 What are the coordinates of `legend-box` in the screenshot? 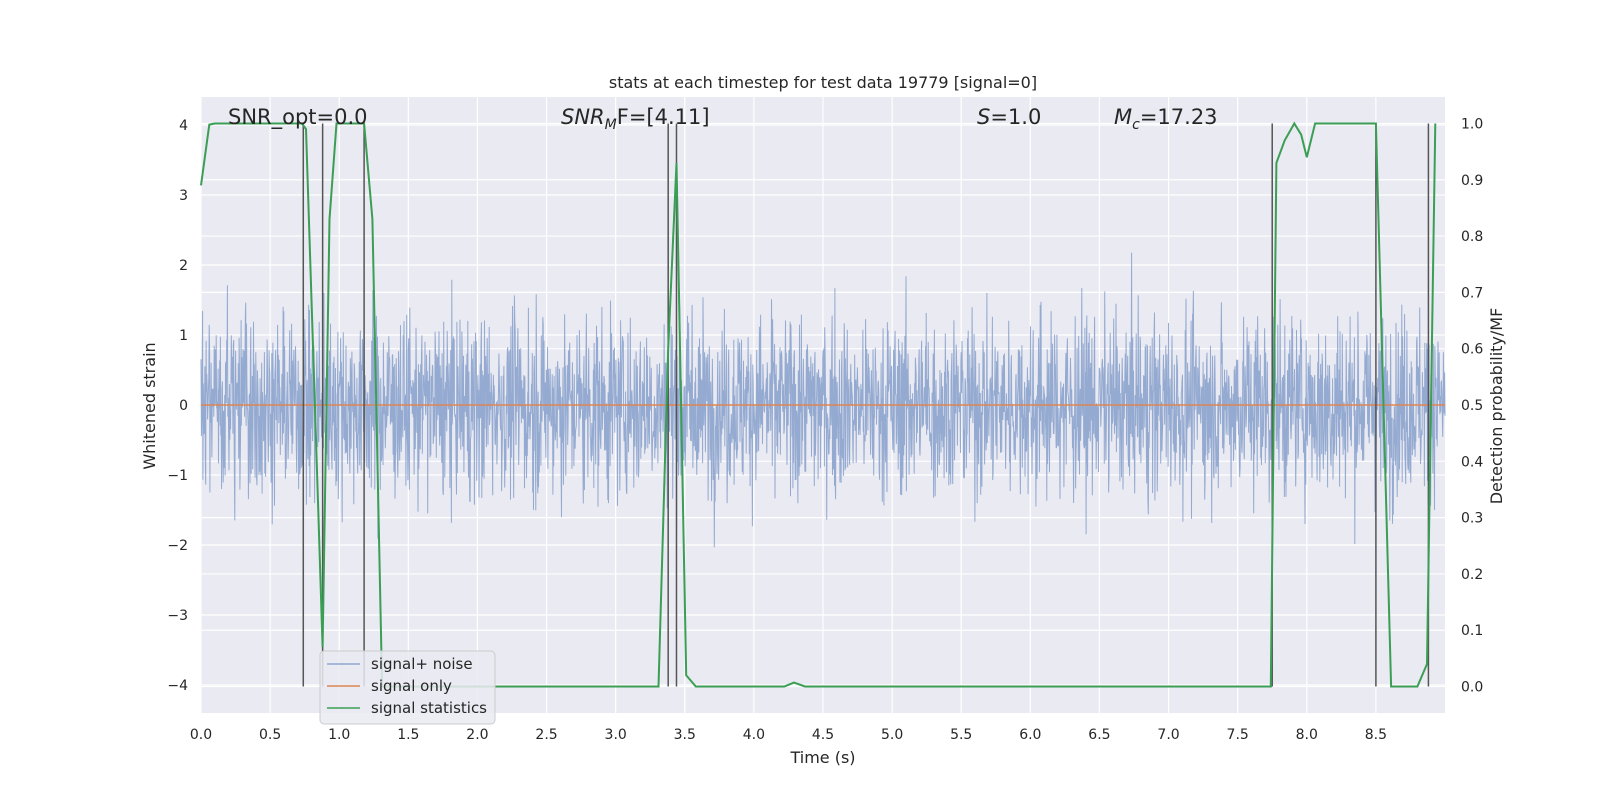 It's located at (407, 687).